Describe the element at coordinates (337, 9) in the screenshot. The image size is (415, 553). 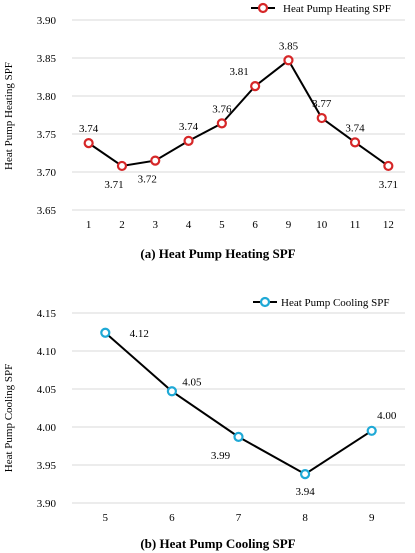
I see `heating-legend-label: Heat Pump Heating SPF` at that location.